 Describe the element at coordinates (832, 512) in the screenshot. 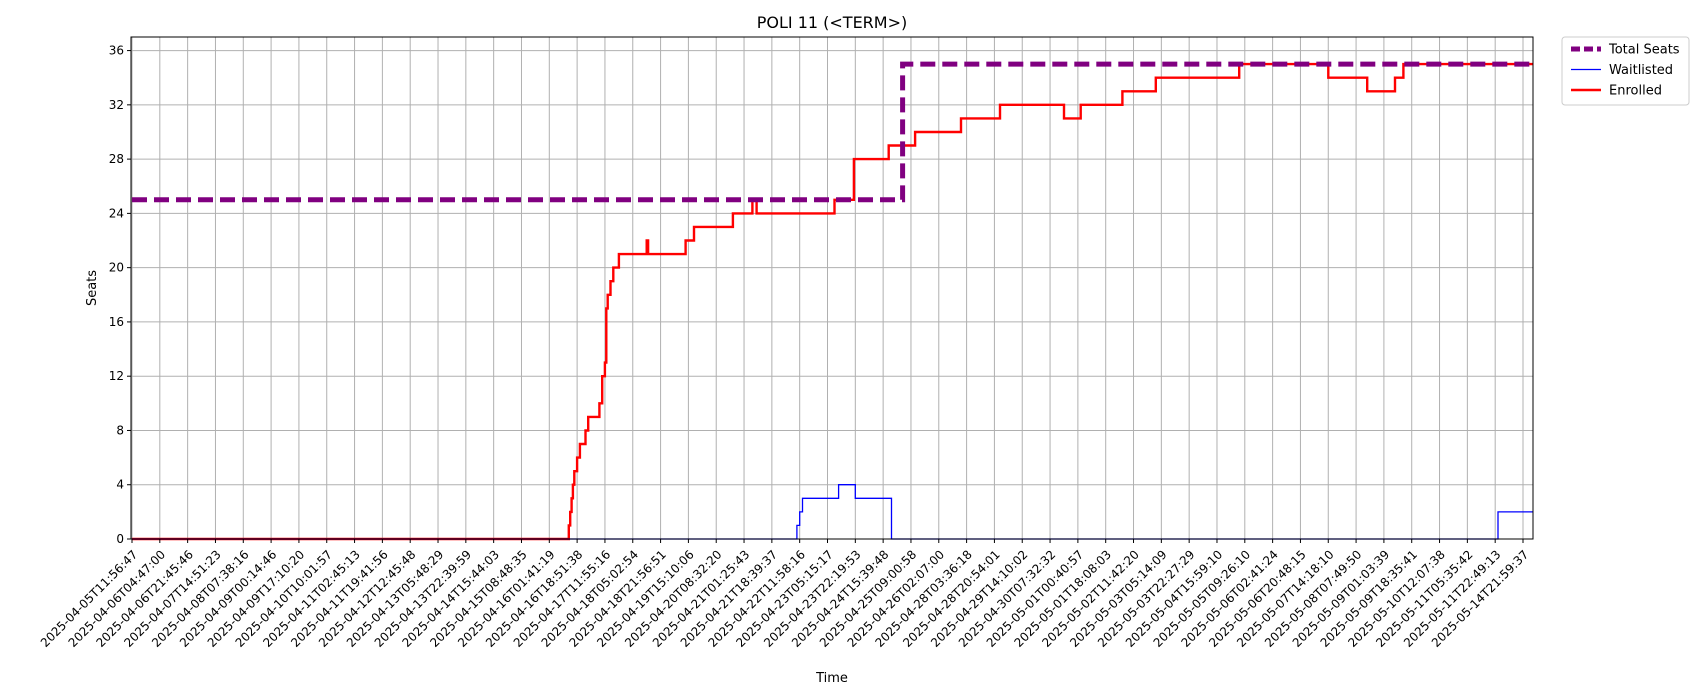

I see `series-line-waitlisted` at that location.